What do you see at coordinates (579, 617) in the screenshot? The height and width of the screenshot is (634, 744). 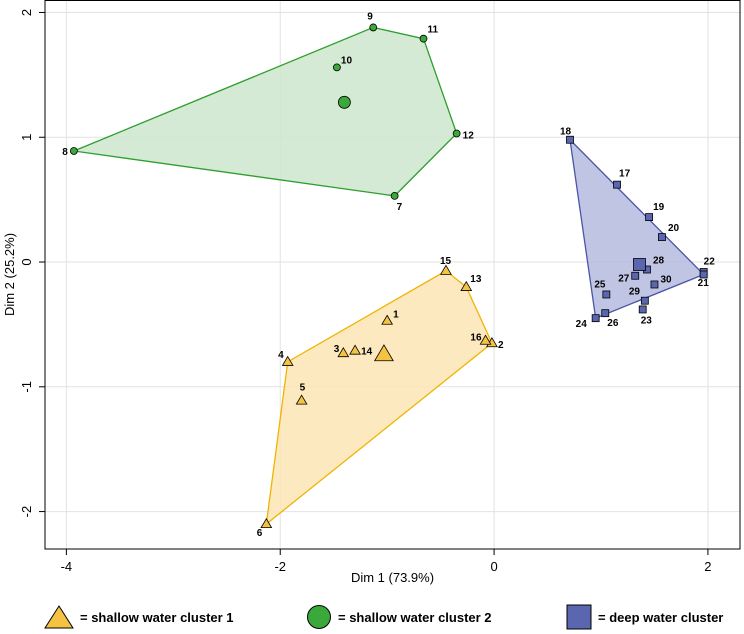 I see `square-icon` at bounding box center [579, 617].